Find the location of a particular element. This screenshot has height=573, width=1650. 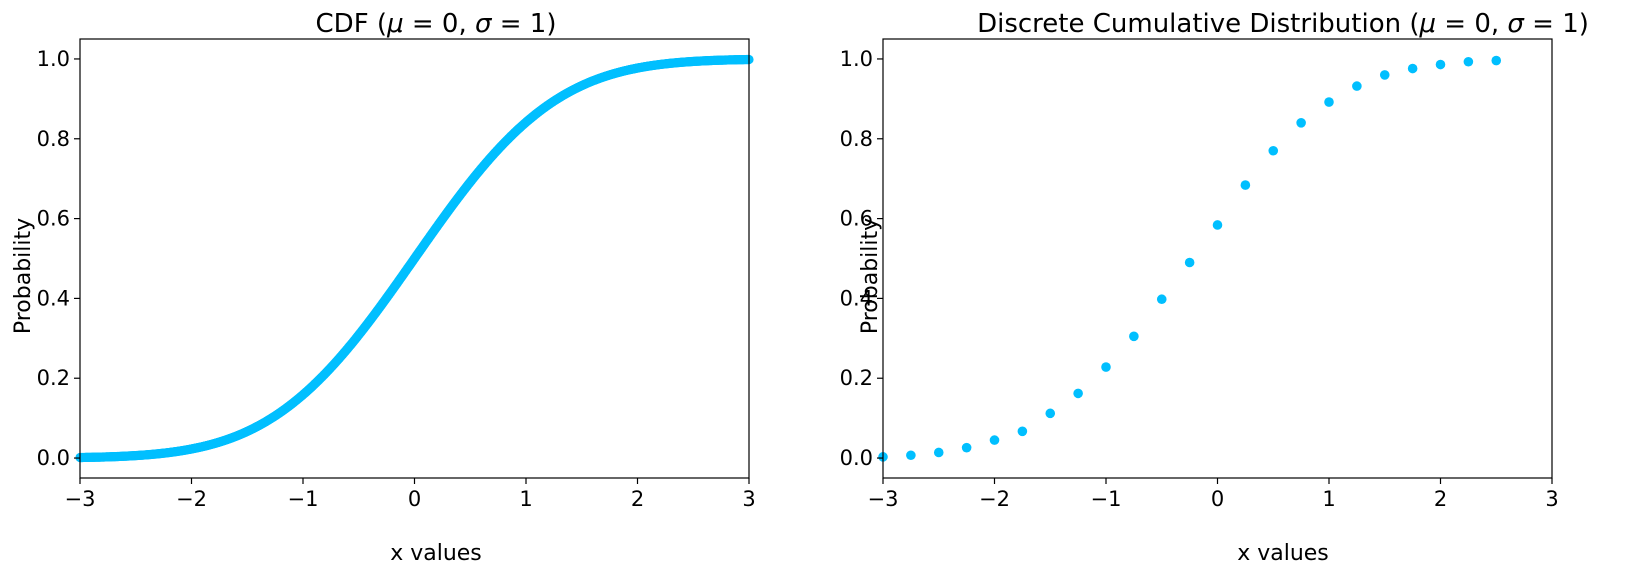

discrete-cdf-y-tick-label: 0.8 is located at coordinates (856, 139).